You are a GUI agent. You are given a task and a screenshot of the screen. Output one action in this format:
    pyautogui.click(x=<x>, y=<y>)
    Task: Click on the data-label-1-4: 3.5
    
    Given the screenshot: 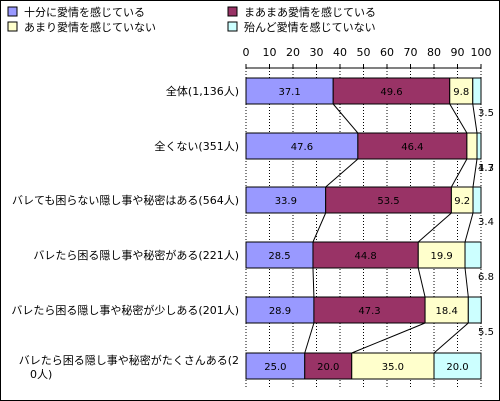 What is the action you would take?
    pyautogui.click(x=486, y=113)
    